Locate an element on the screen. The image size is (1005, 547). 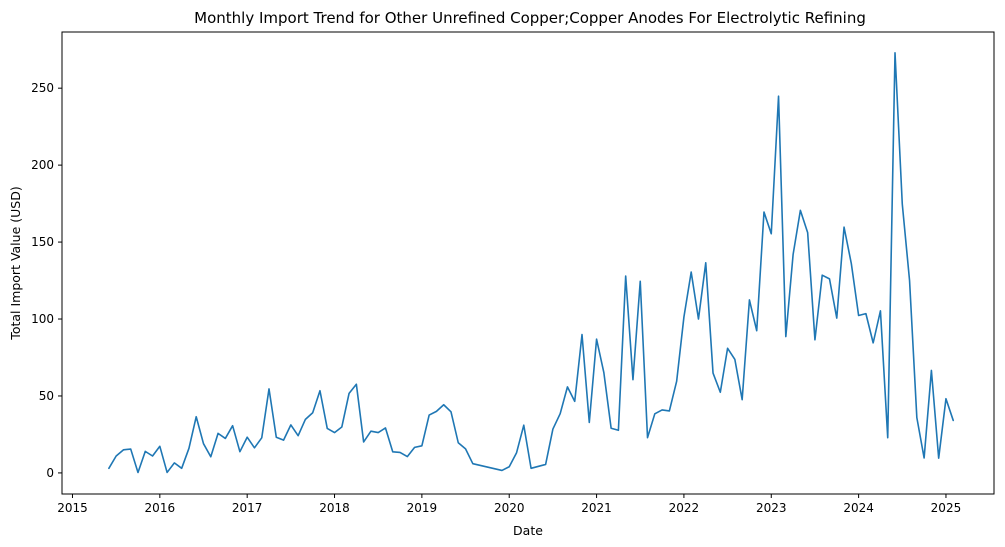
x-tick-label: 2025 is located at coordinates (946, 508).